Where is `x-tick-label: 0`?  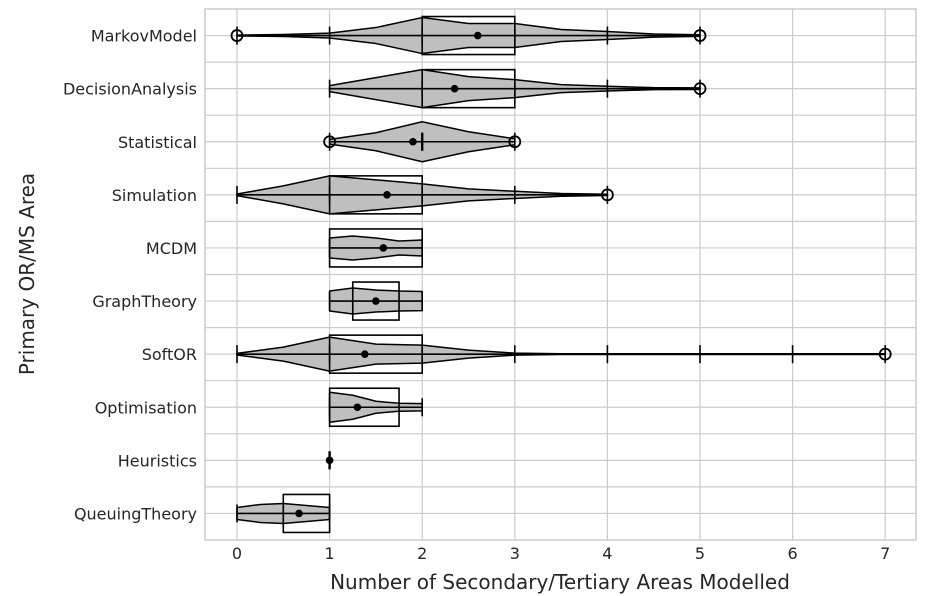 x-tick-label: 0 is located at coordinates (237, 553).